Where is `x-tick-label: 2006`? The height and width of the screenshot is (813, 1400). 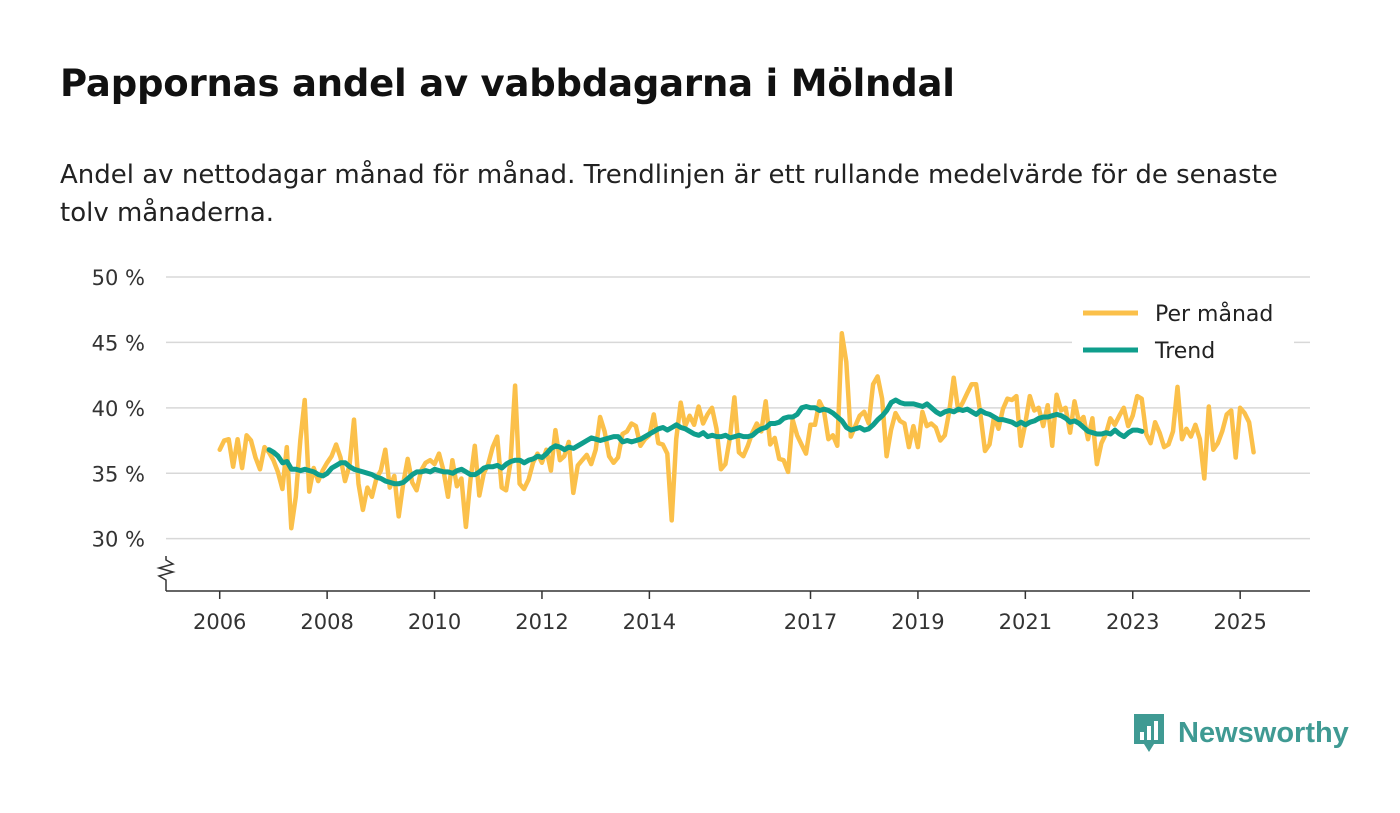
x-tick-label: 2006 is located at coordinates (219, 622).